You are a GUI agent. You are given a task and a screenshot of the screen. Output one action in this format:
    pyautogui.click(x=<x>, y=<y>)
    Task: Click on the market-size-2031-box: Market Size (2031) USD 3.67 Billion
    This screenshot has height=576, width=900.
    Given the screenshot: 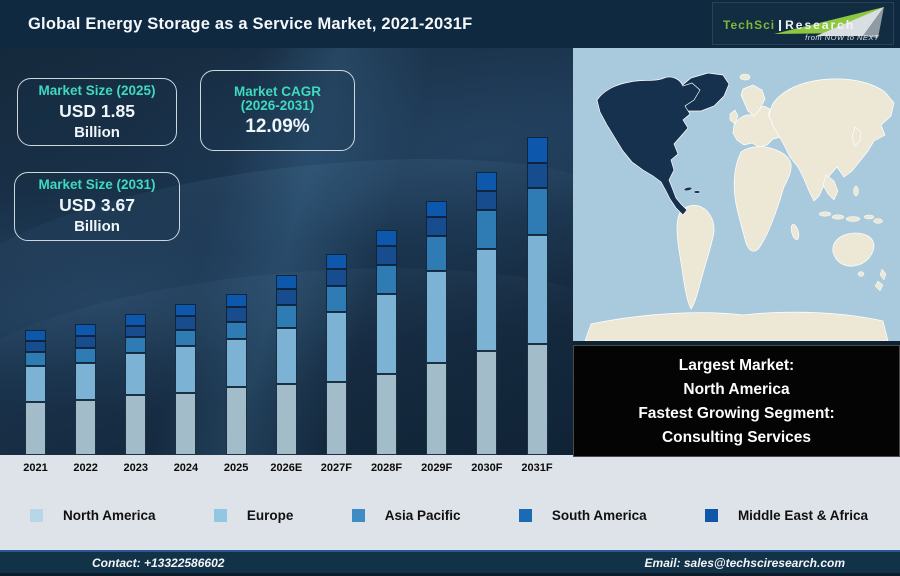 What is the action you would take?
    pyautogui.click(x=97, y=206)
    